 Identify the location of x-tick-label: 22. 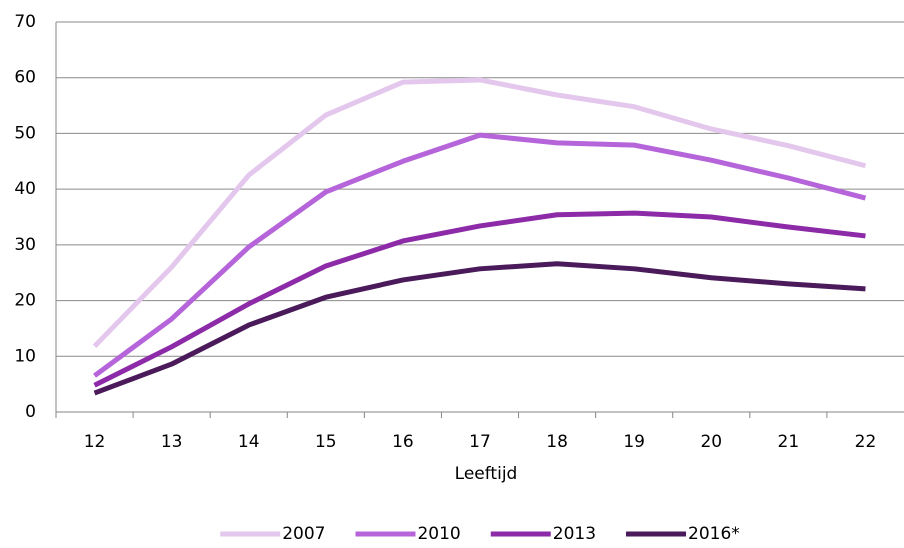
(866, 442).